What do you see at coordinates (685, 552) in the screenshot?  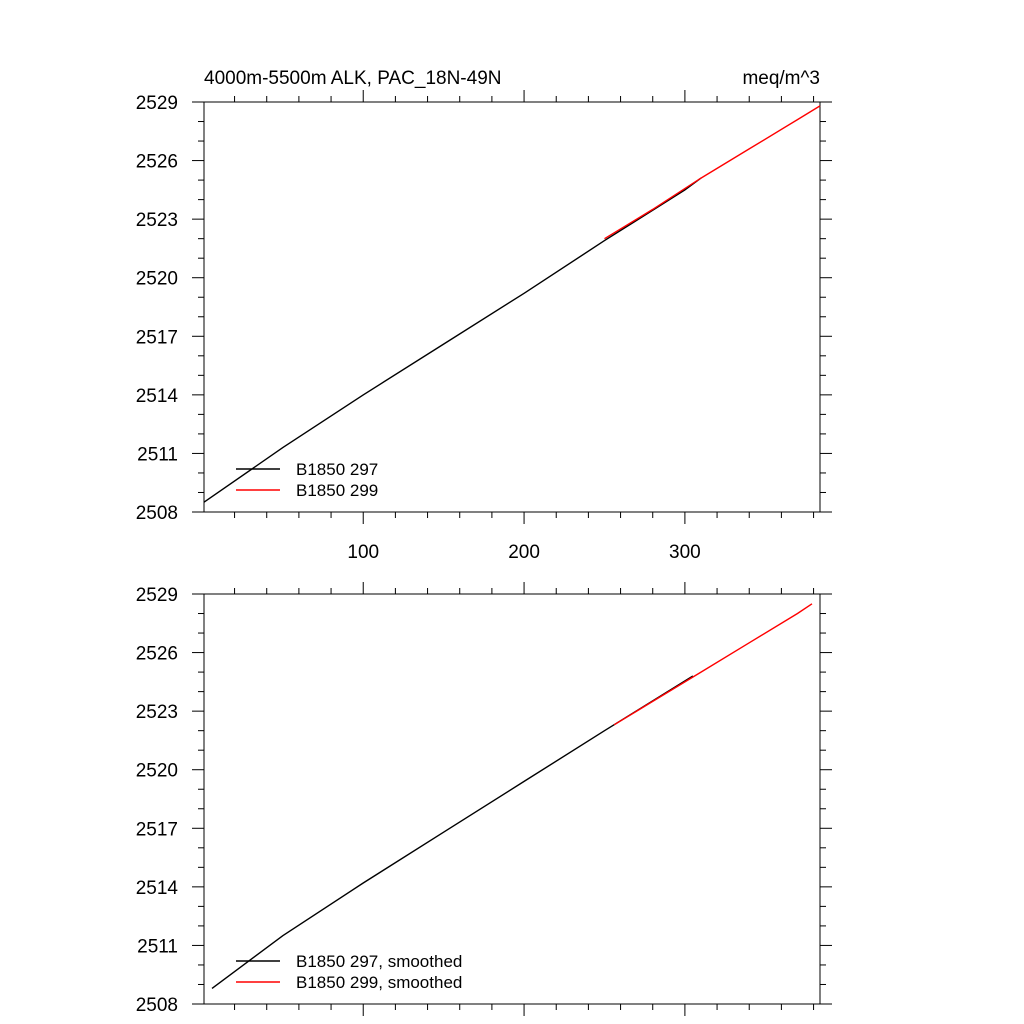 I see `x-tick-label: 300` at bounding box center [685, 552].